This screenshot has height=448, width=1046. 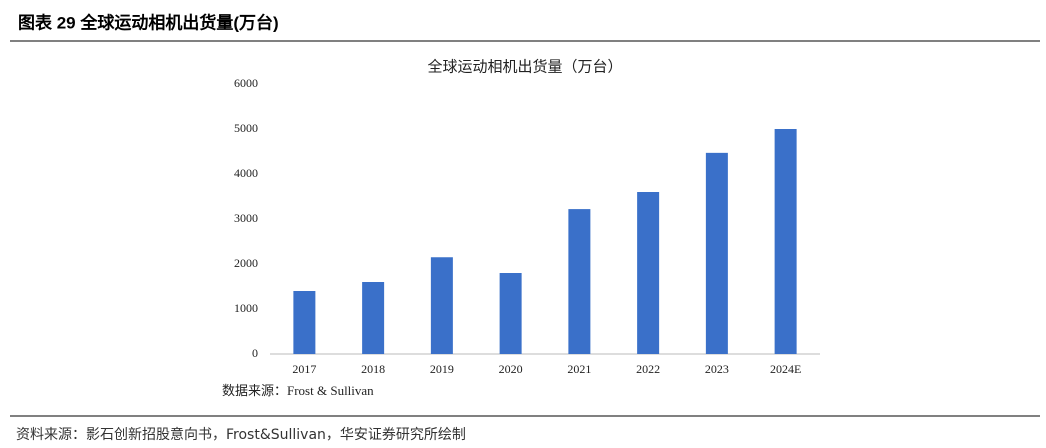 I want to click on x-tick-label: 2019, so click(x=442, y=369).